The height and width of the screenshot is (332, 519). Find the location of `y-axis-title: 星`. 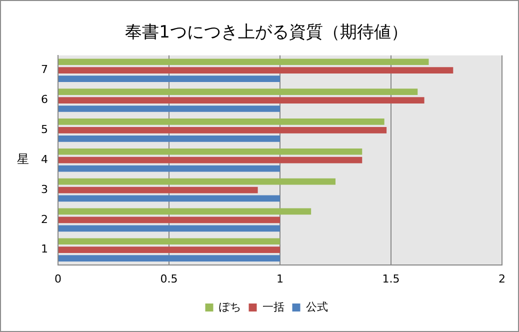

y-axis-title: 星 is located at coordinates (23, 159).